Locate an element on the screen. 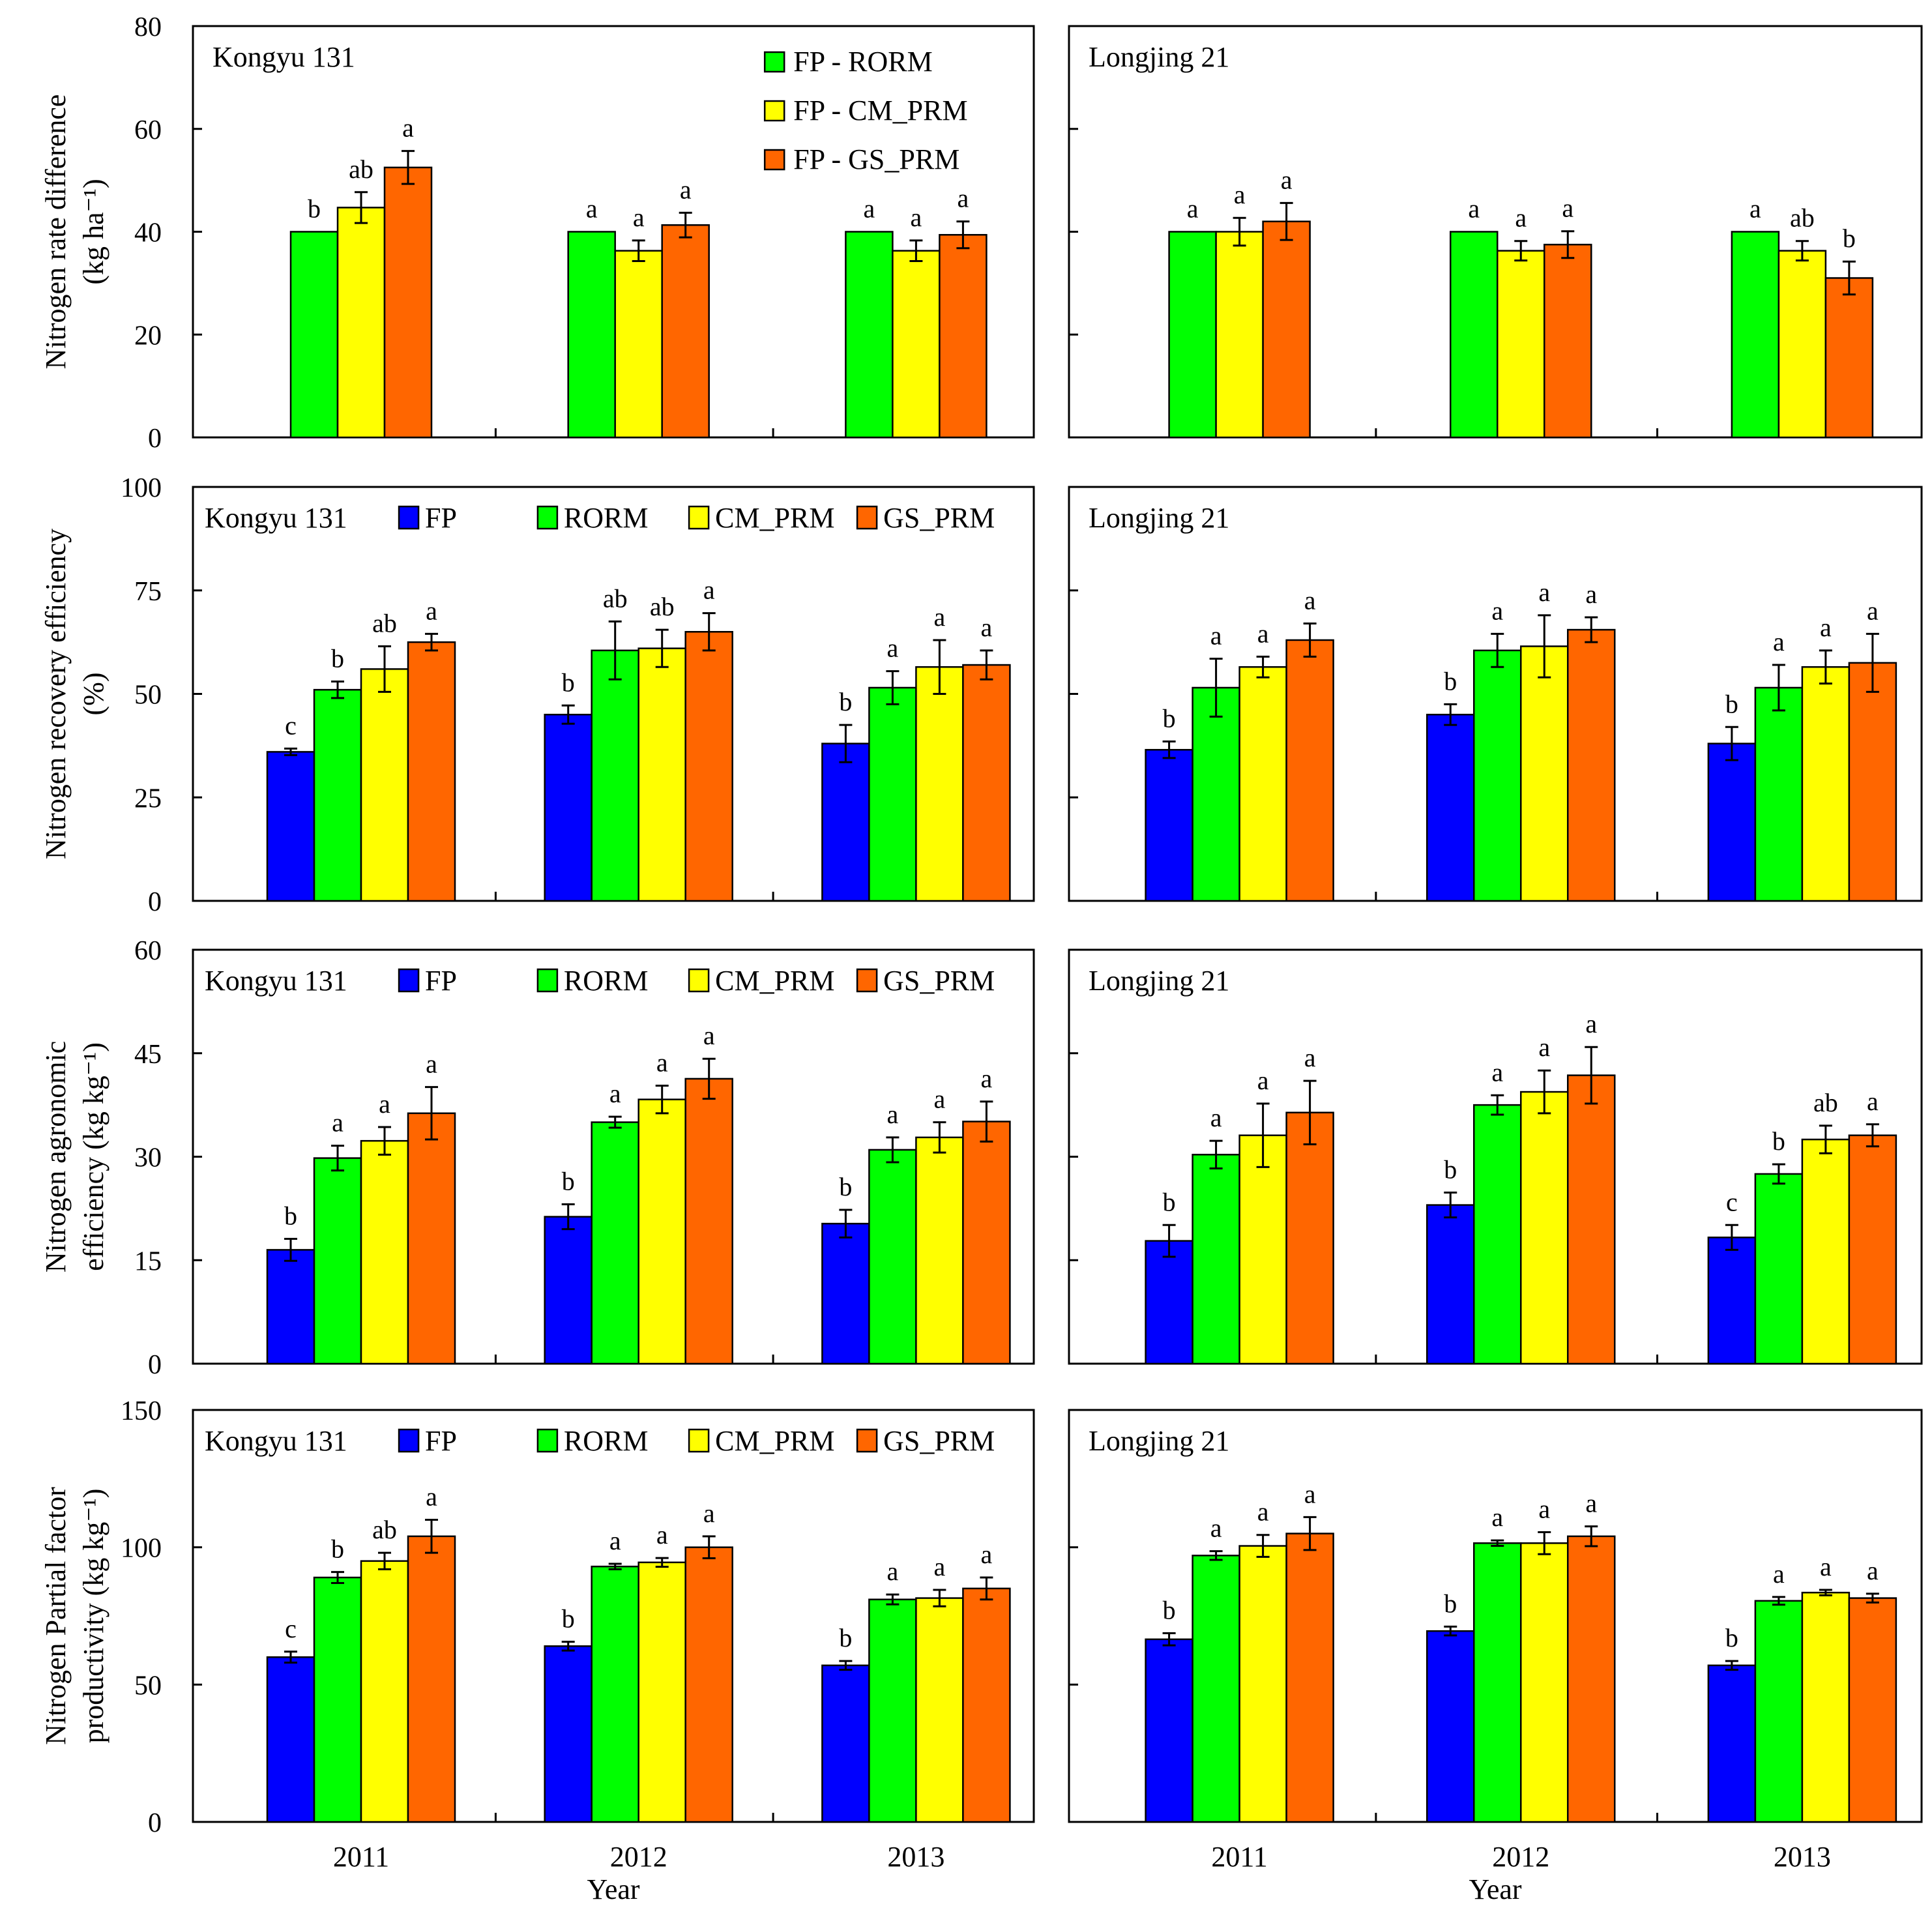 This screenshot has height=1921, width=1932. panel-1-legend-label: FP - CM_PRM is located at coordinates (880, 110).